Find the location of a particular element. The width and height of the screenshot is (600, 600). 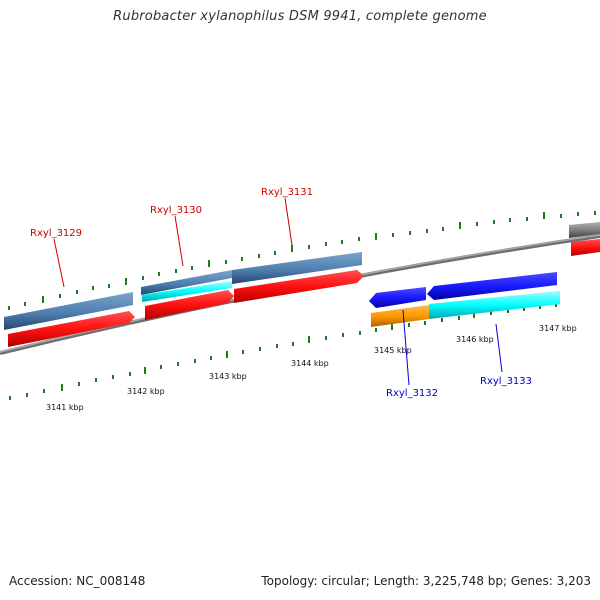

accession-label: Accession: NC_008148 is located at coordinates (77, 581).